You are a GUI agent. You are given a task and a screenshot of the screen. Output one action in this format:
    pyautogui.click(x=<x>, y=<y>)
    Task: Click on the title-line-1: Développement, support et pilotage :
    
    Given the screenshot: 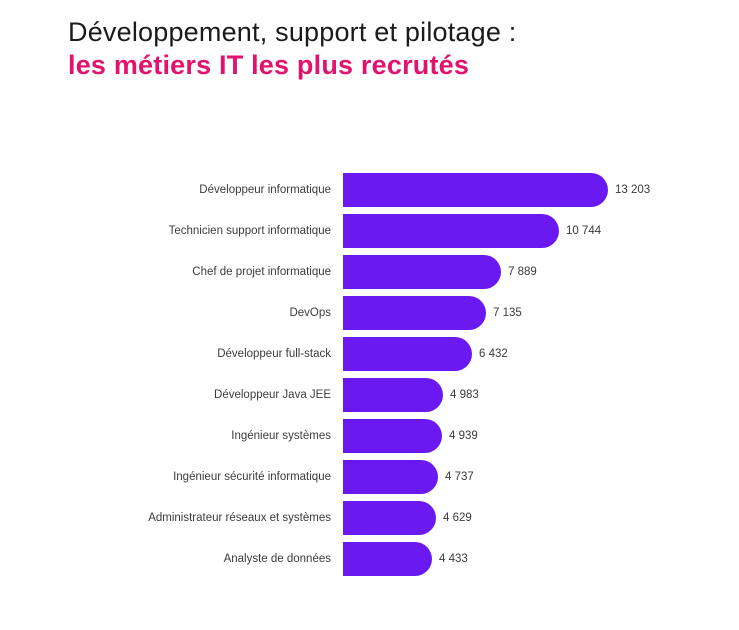 What is the action you would take?
    pyautogui.click(x=292, y=32)
    